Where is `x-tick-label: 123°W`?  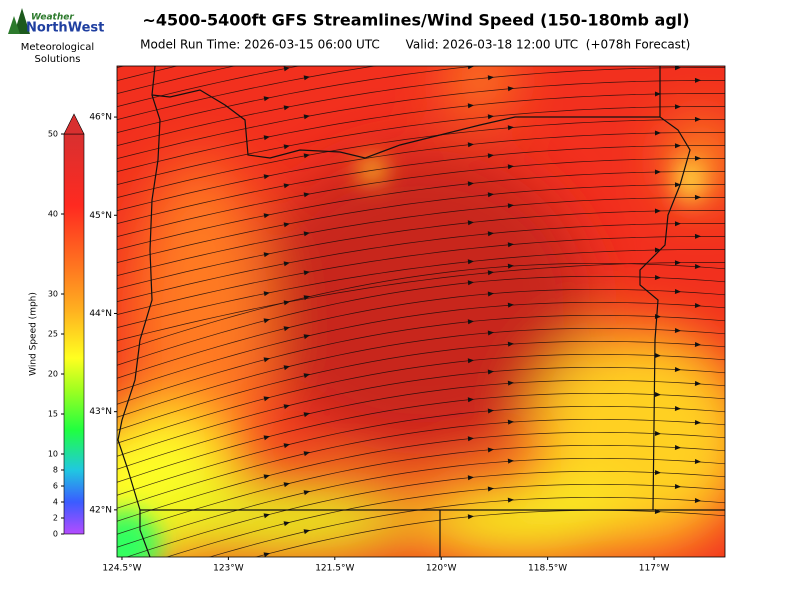 x-tick-label: 123°W is located at coordinates (228, 569).